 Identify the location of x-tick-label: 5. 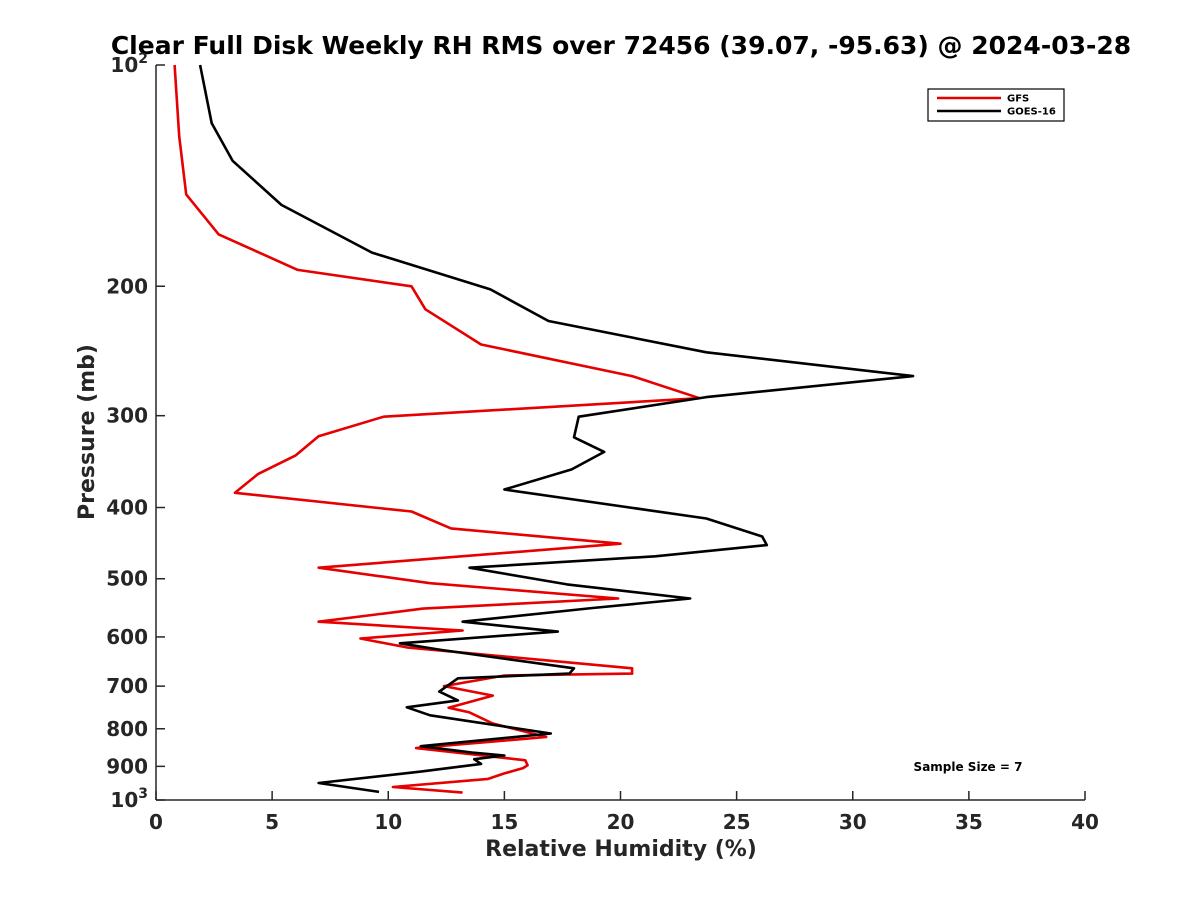
(272, 822).